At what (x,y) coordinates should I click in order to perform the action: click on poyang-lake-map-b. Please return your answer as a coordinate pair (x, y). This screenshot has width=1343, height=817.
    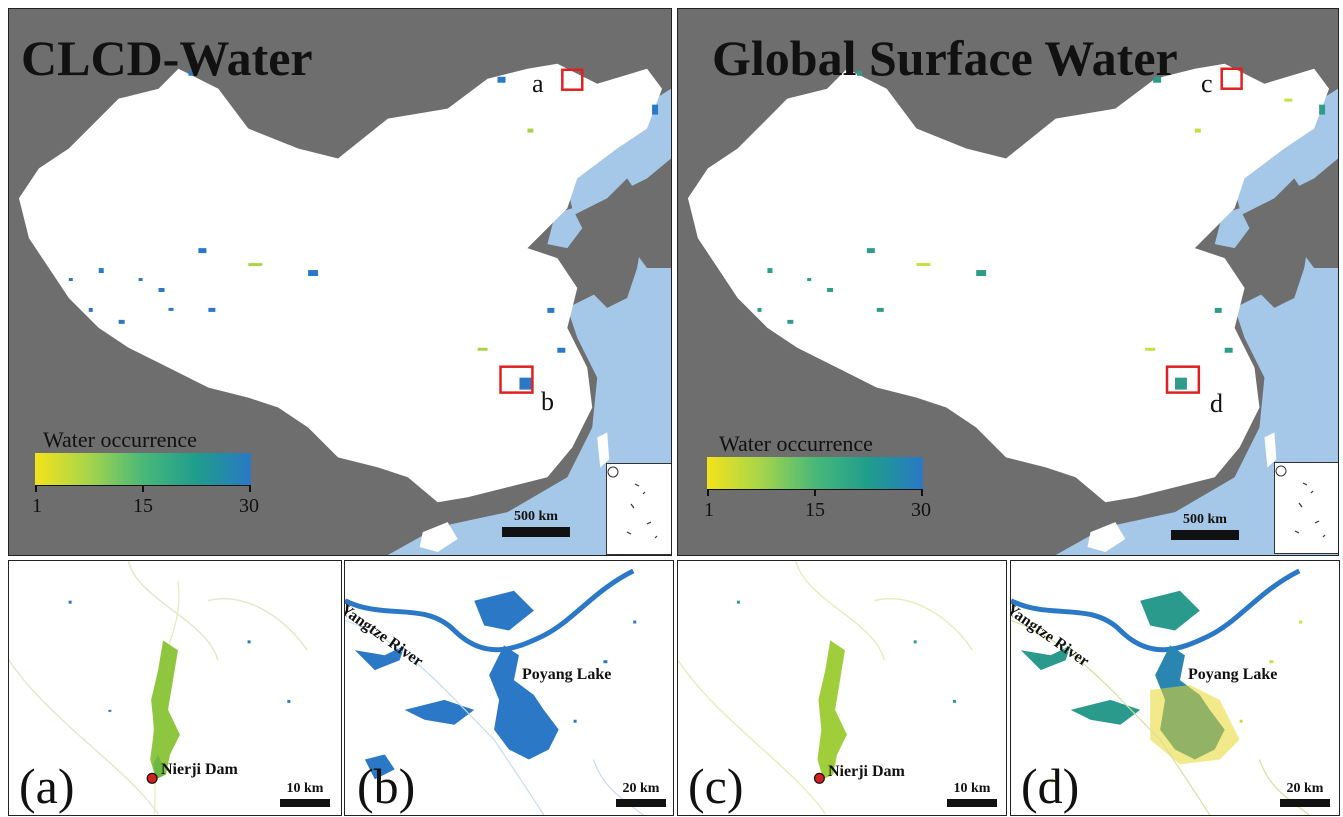
    Looking at the image, I should click on (494, 691).